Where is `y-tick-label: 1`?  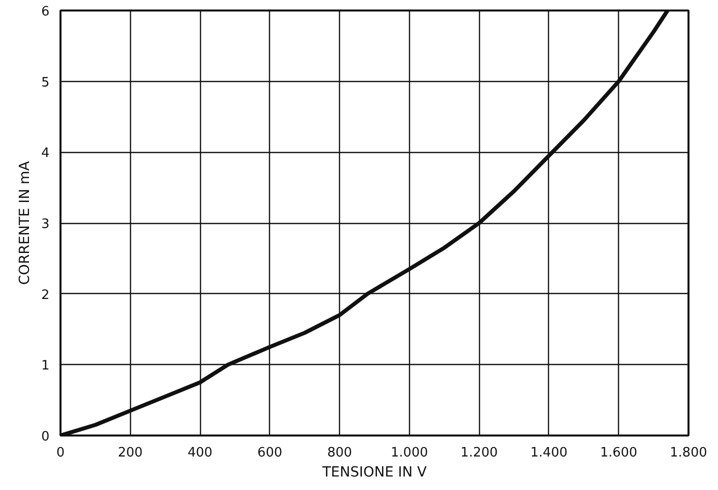 y-tick-label: 1 is located at coordinates (45, 366).